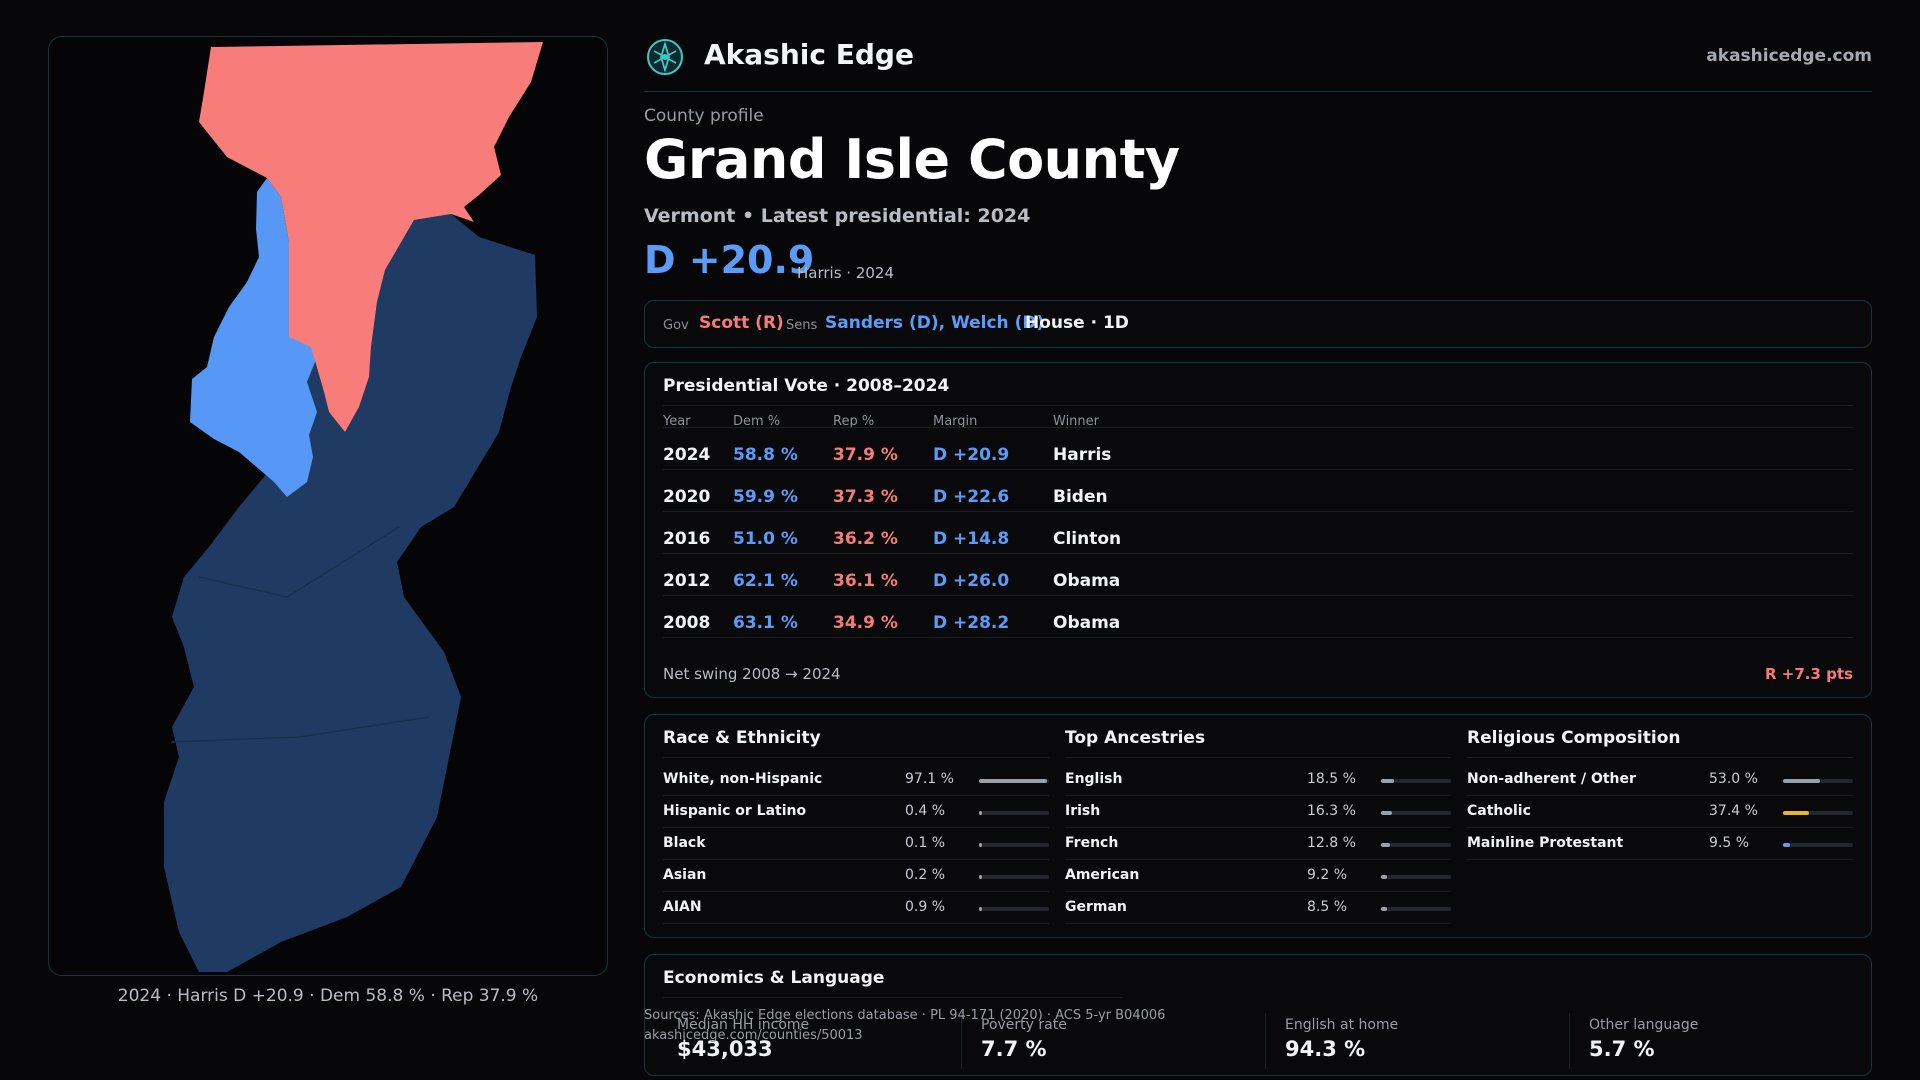 This screenshot has width=1920, height=1080. Describe the element at coordinates (1327, 907) in the screenshot. I see `ancestry-pct: 8.5 %` at that location.